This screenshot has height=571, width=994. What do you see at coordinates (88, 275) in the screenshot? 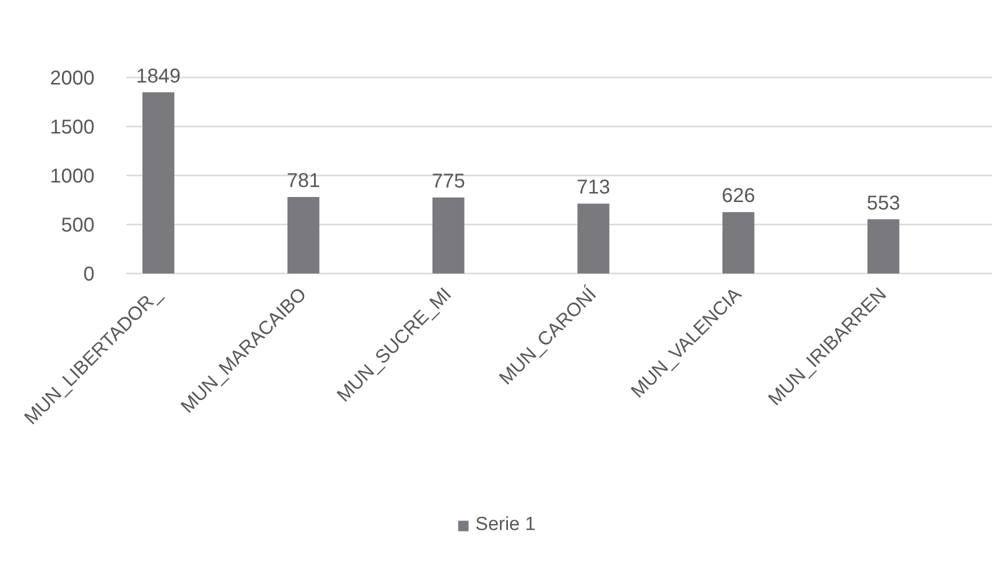
I see `y-tick-label: 0` at bounding box center [88, 275].